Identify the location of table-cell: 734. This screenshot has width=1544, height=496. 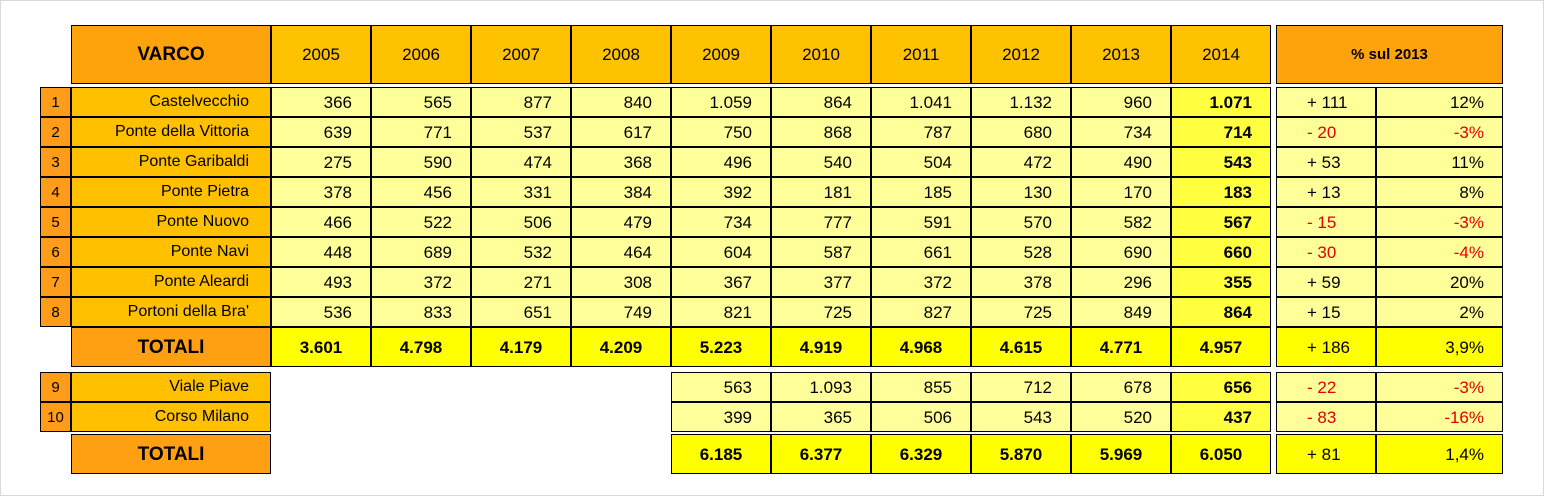
(721, 222).